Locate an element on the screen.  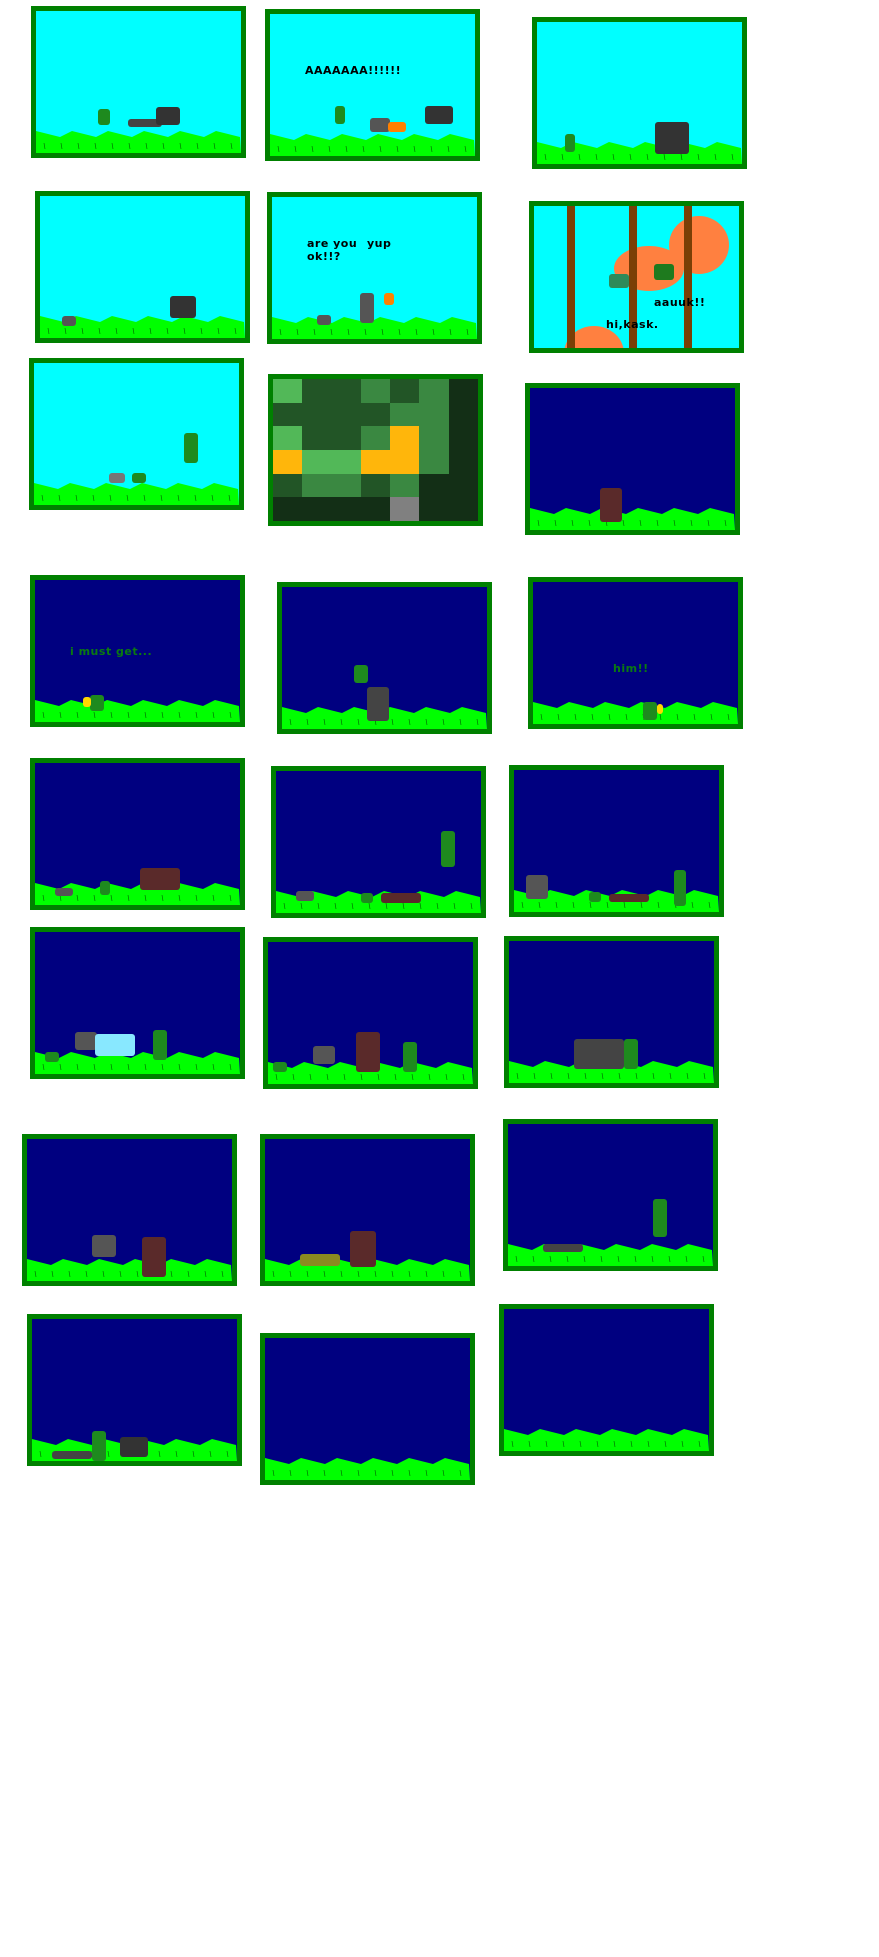
speech-text: are you ok!!? is located at coordinates (332, 250).